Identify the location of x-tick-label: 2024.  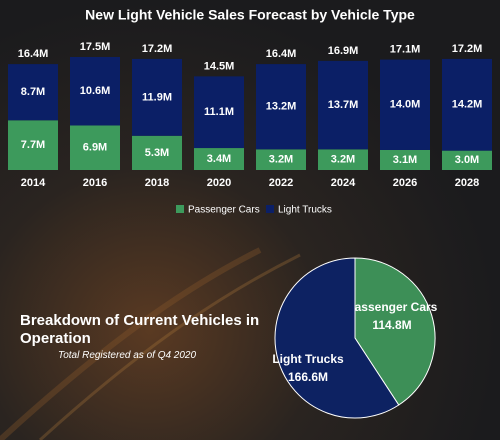
(343, 183).